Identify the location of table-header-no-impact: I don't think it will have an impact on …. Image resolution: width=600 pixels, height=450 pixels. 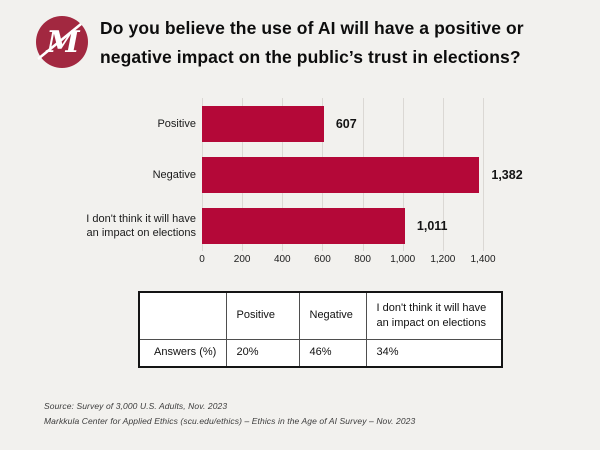
(434, 315).